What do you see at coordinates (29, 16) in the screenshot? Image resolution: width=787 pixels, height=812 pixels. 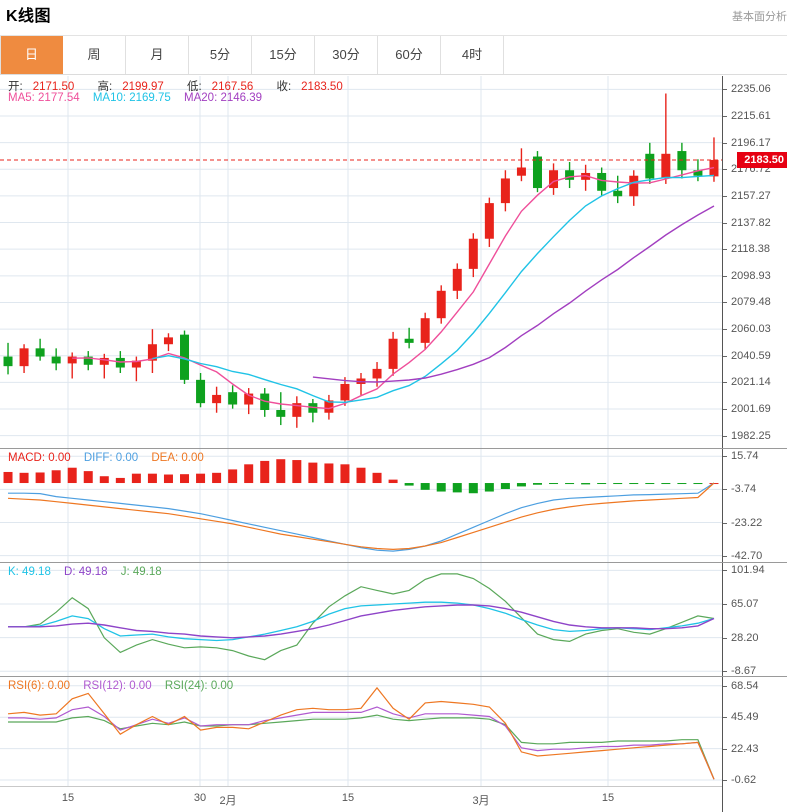 I see `page-title: K线图` at bounding box center [29, 16].